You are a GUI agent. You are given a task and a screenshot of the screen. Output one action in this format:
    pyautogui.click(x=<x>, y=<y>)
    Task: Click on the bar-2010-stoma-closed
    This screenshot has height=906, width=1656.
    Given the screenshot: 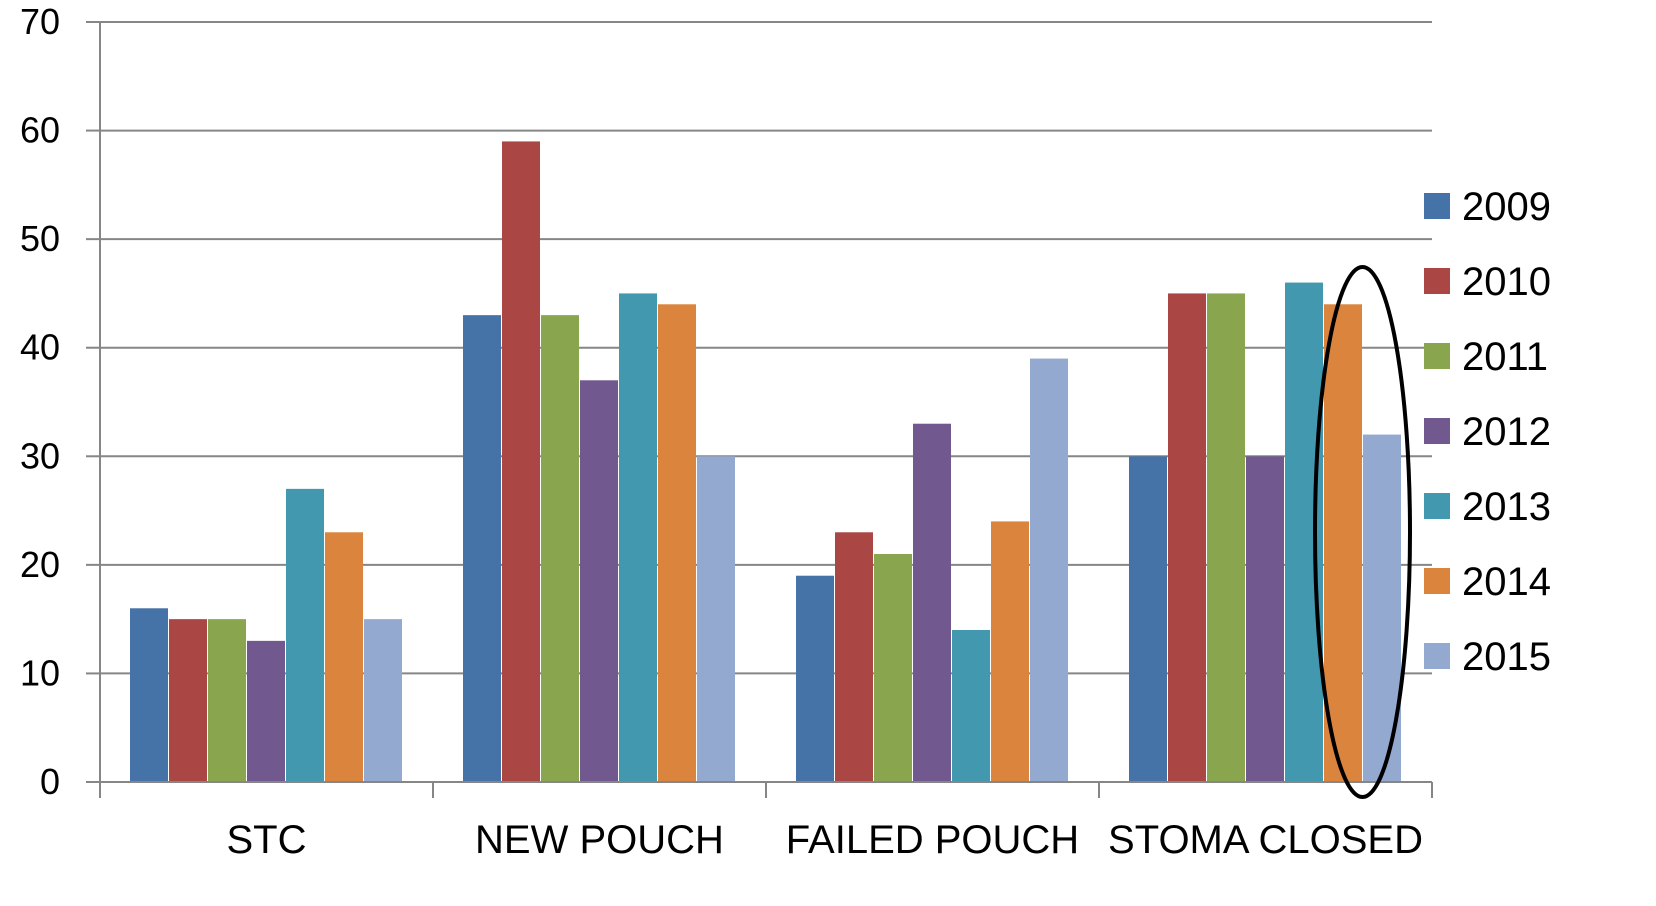 What is the action you would take?
    pyautogui.click(x=1187, y=537)
    